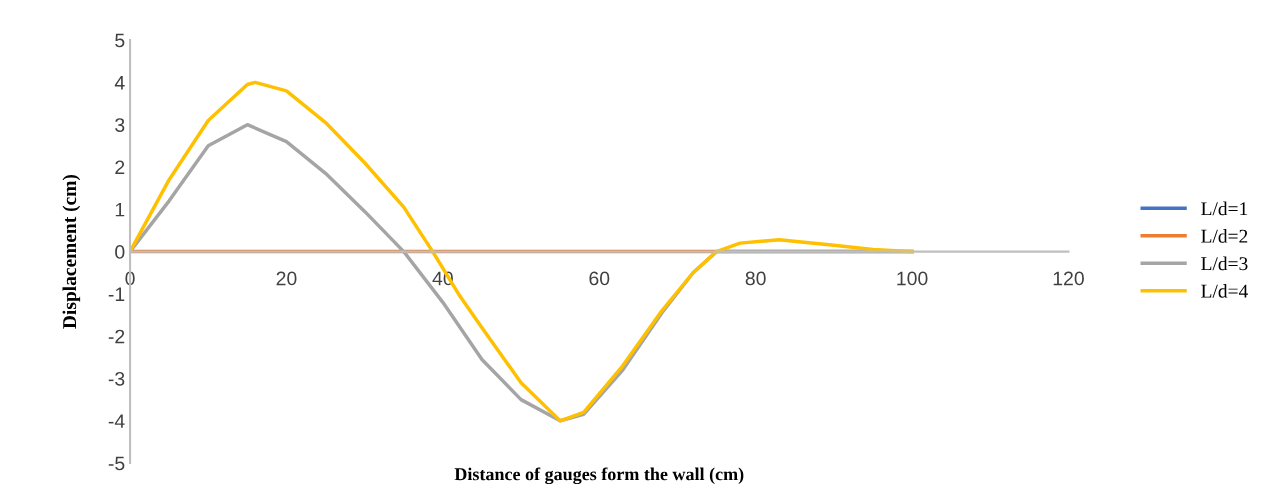  Describe the element at coordinates (1068, 278) in the screenshot. I see `x-tick-label: 120` at that location.